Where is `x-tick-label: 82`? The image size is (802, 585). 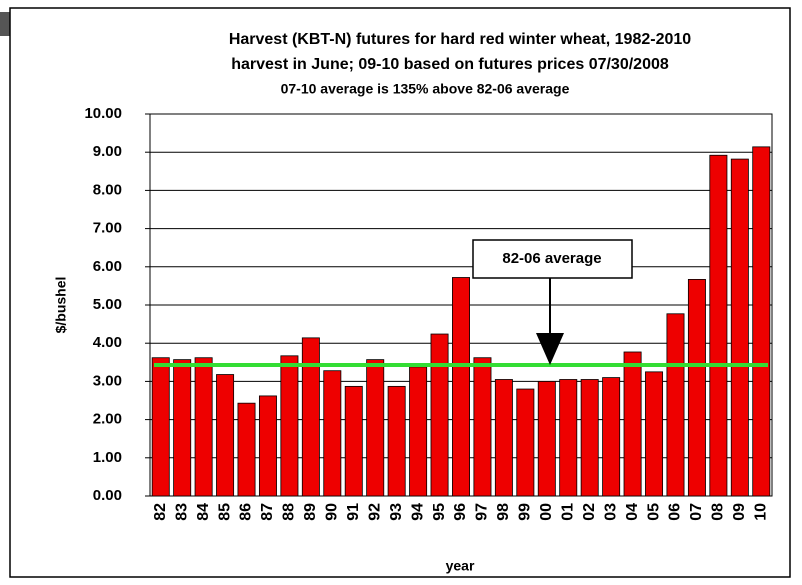
x-tick-label: 82 is located at coordinates (160, 512).